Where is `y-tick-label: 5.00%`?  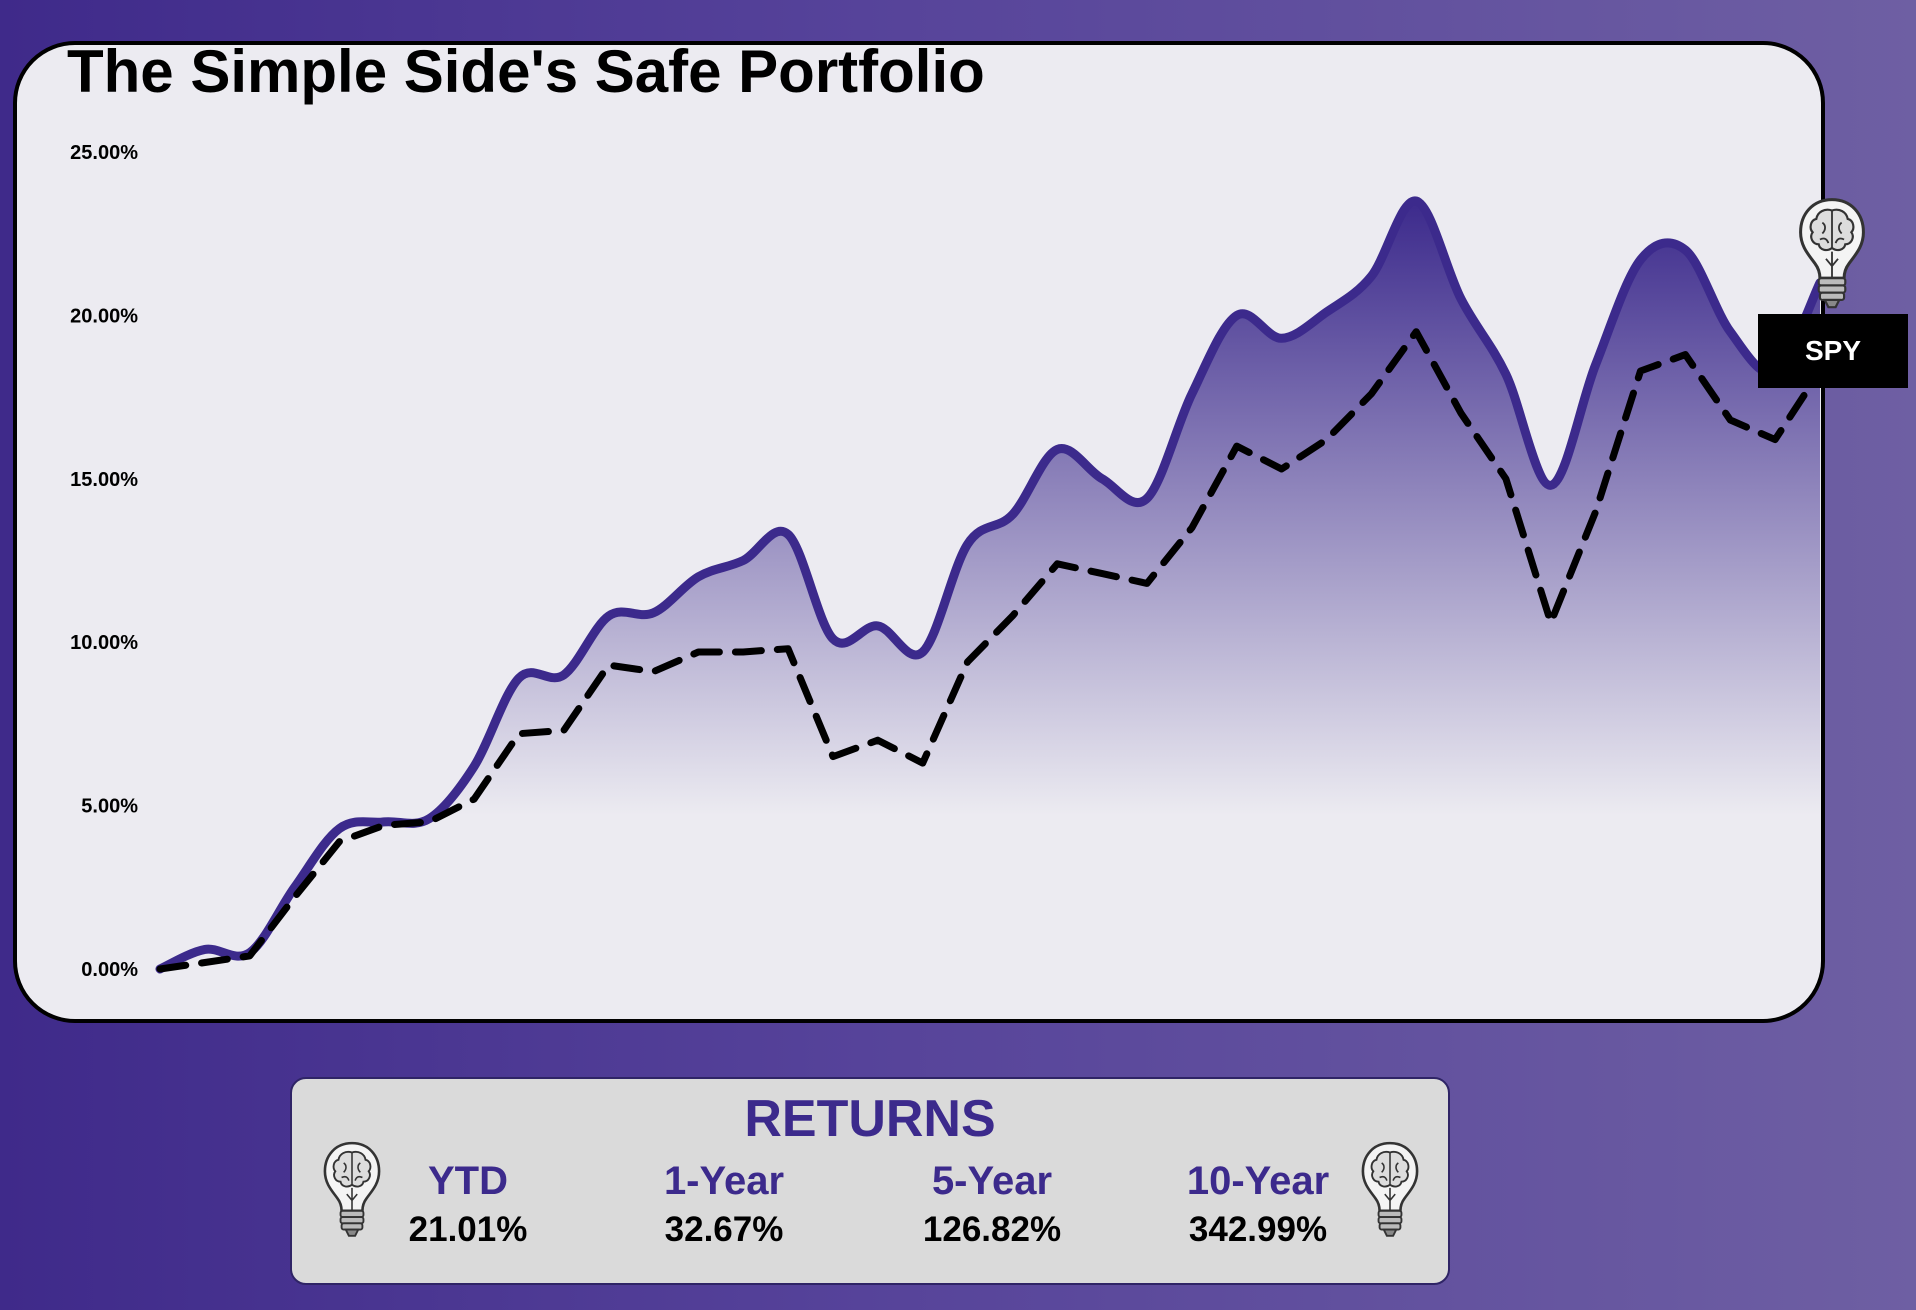
y-tick-label: 5.00% is located at coordinates (109, 807).